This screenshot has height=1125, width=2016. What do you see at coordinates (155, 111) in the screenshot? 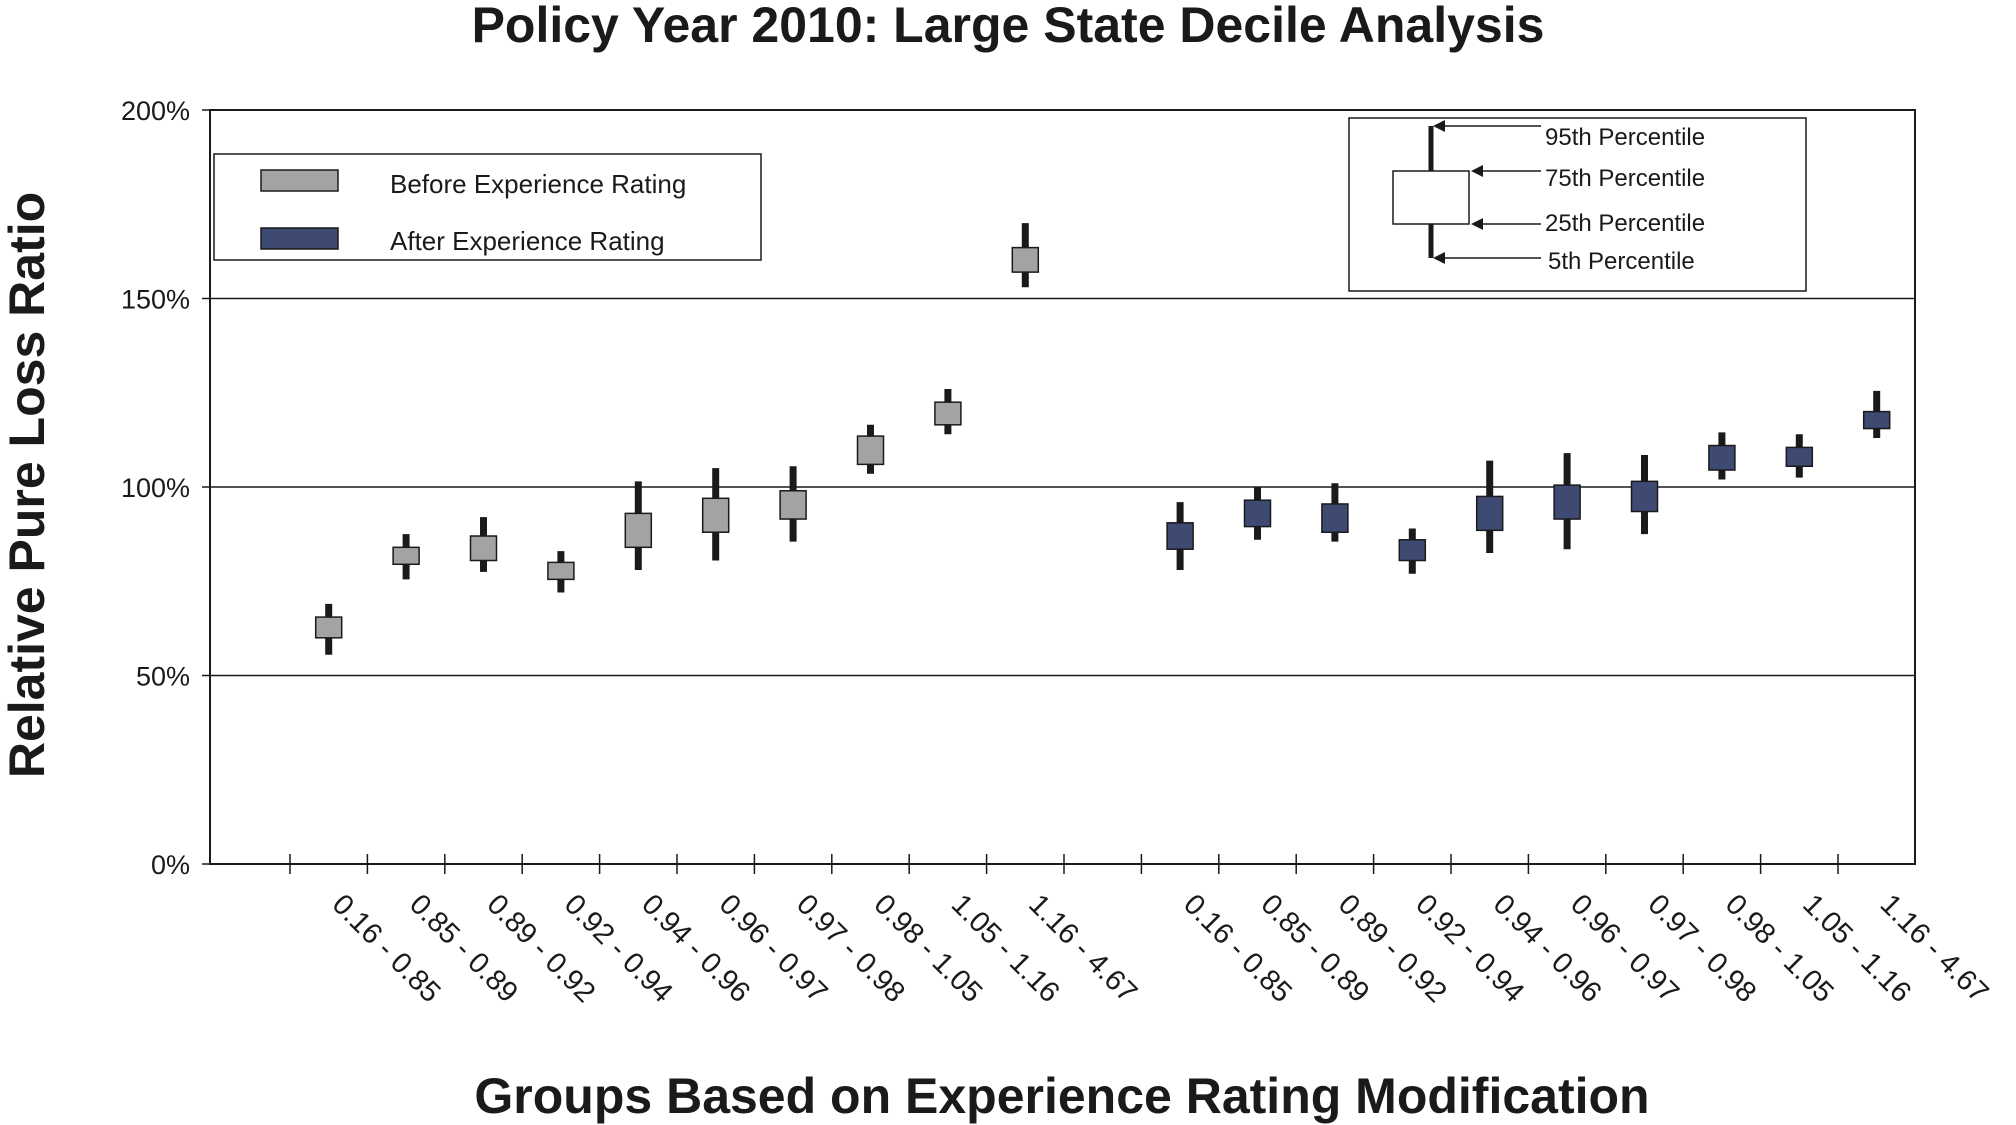
I see `y-tick-label: 200%` at bounding box center [155, 111].